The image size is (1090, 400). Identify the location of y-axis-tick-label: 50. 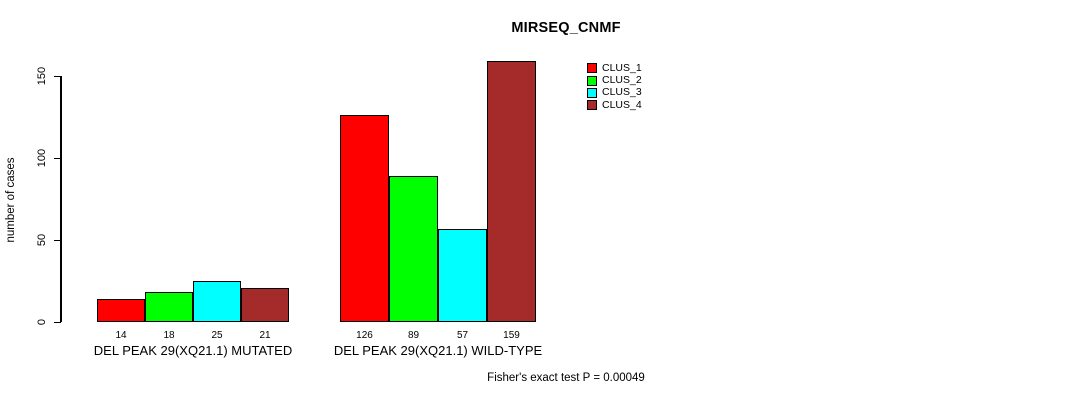
(42, 240).